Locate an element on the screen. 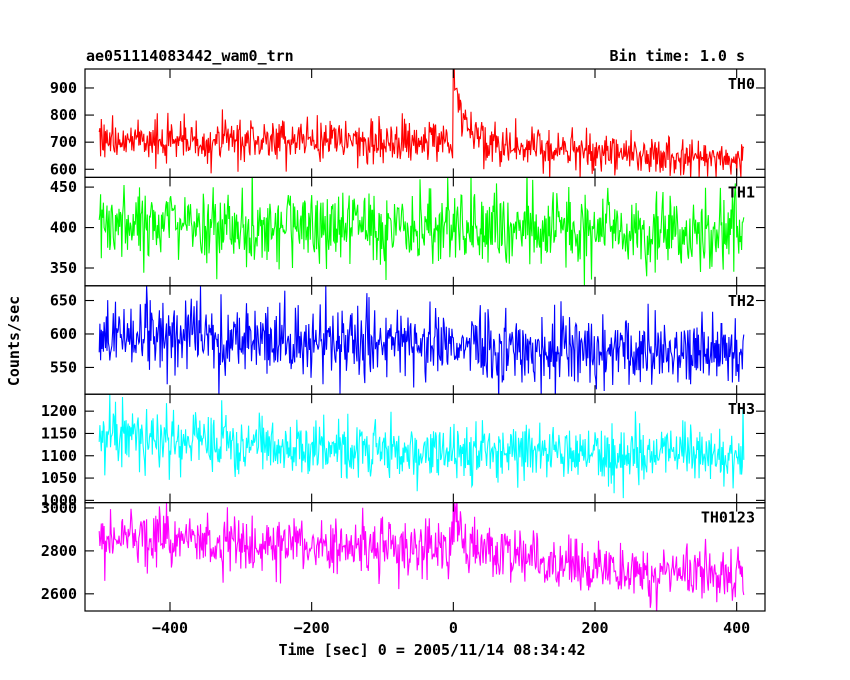  trace-th3 is located at coordinates (421, 446).